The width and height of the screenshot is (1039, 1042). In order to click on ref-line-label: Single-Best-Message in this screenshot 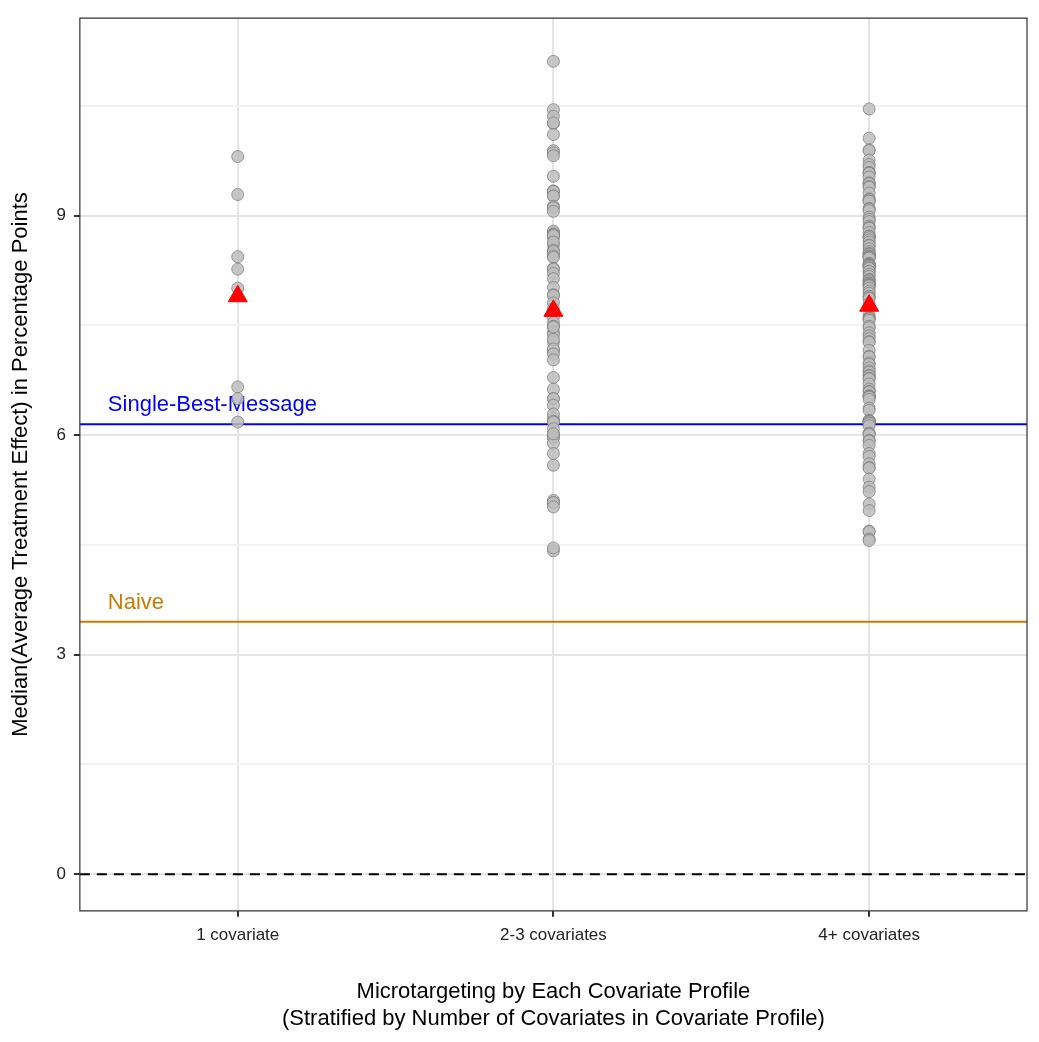, I will do `click(212, 404)`.